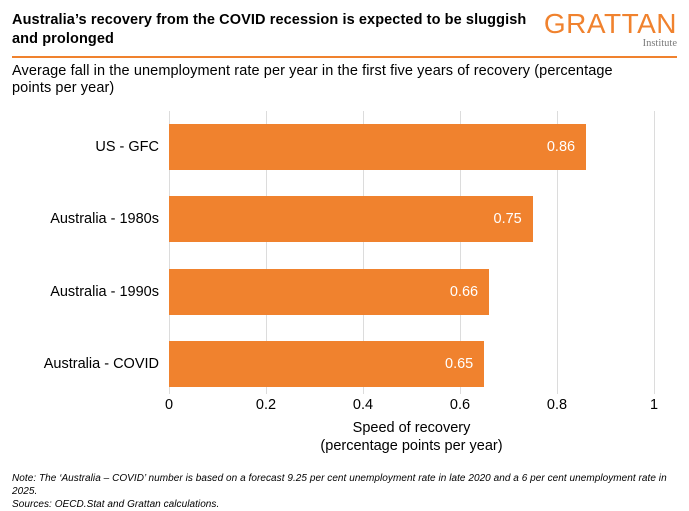 This screenshot has width=689, height=511. What do you see at coordinates (460, 404) in the screenshot?
I see `x-tick-label: 0.6` at bounding box center [460, 404].